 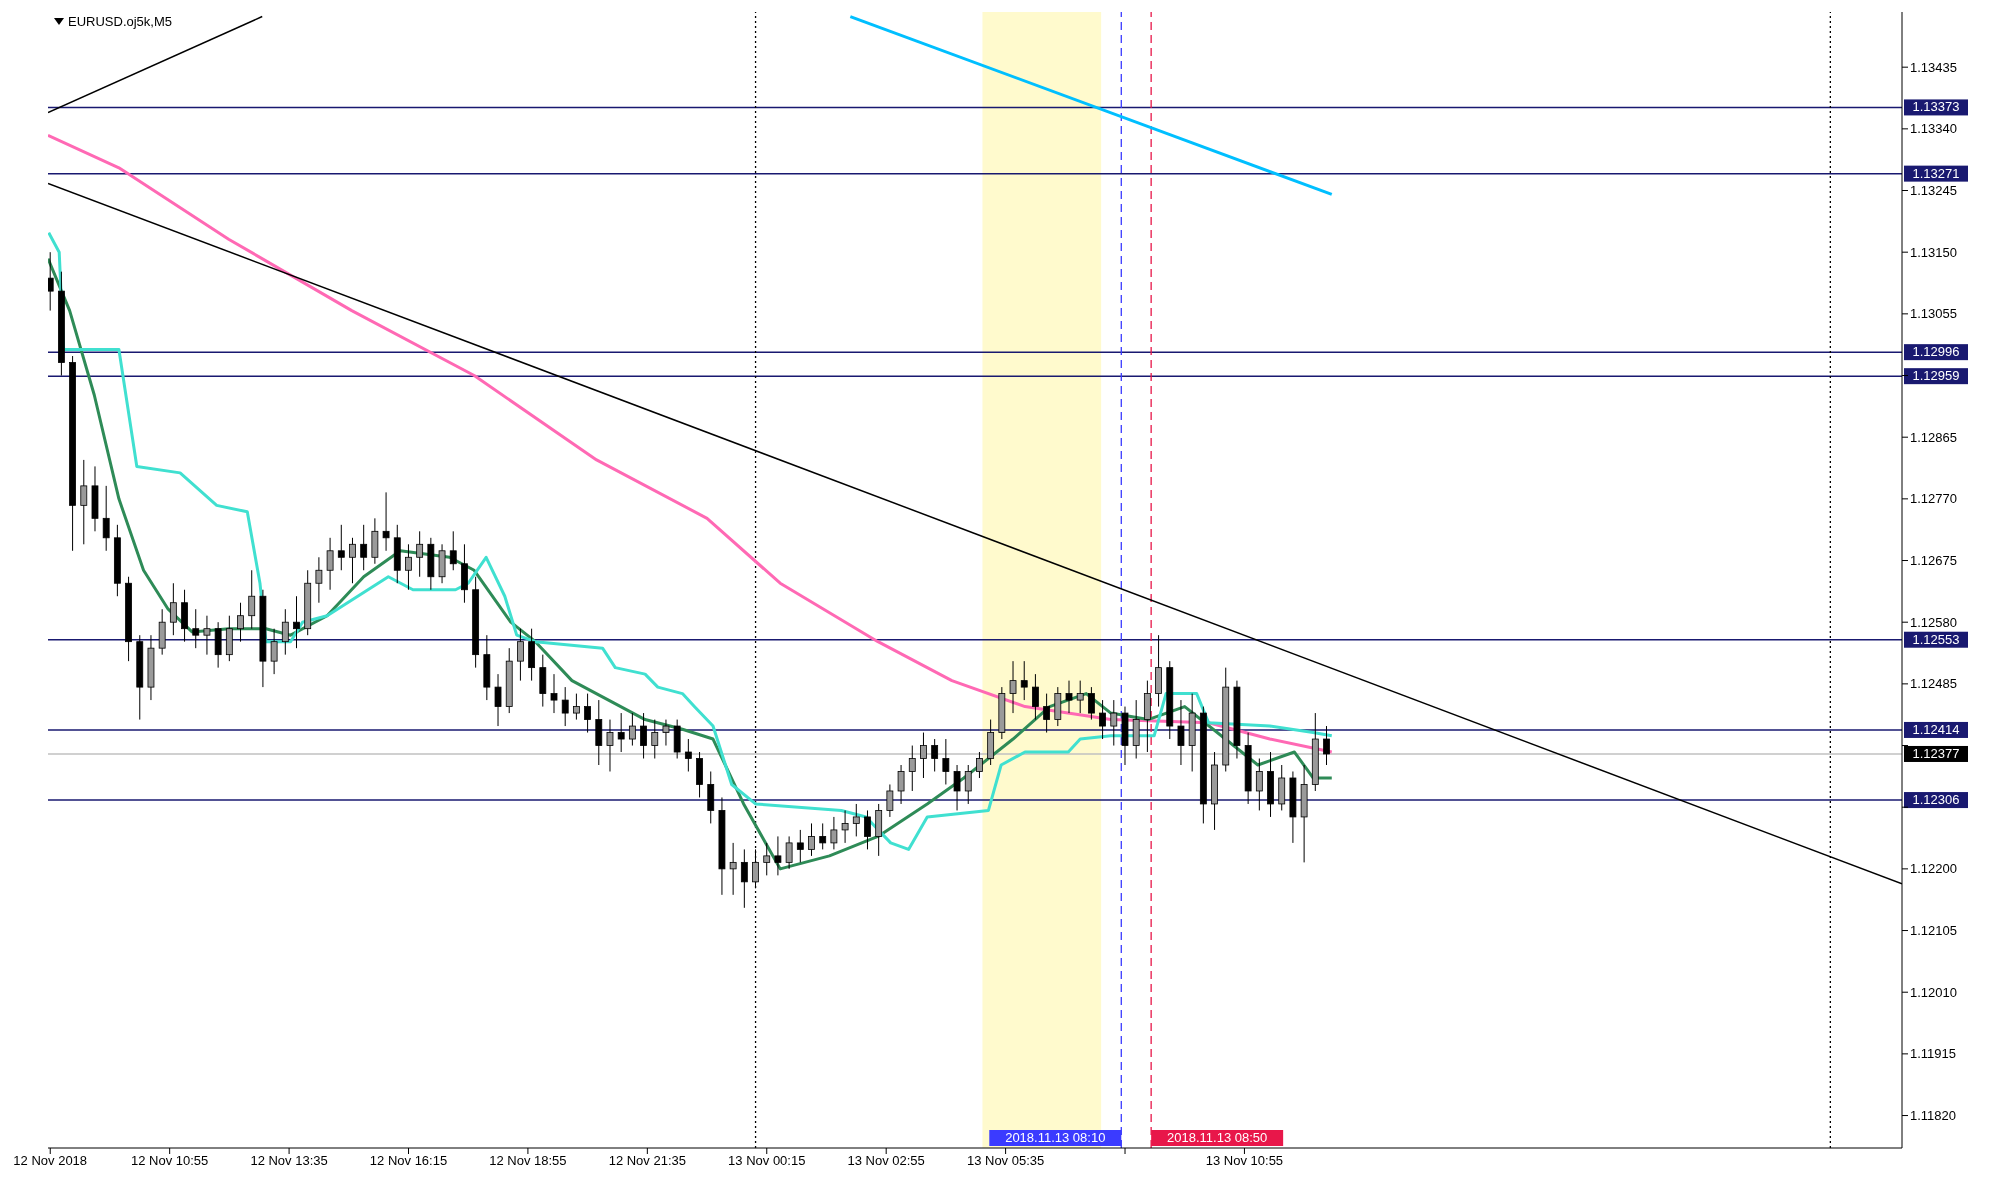 What do you see at coordinates (1005, 1161) in the screenshot?
I see `x-tick-label: 13 Nov 05:35` at bounding box center [1005, 1161].